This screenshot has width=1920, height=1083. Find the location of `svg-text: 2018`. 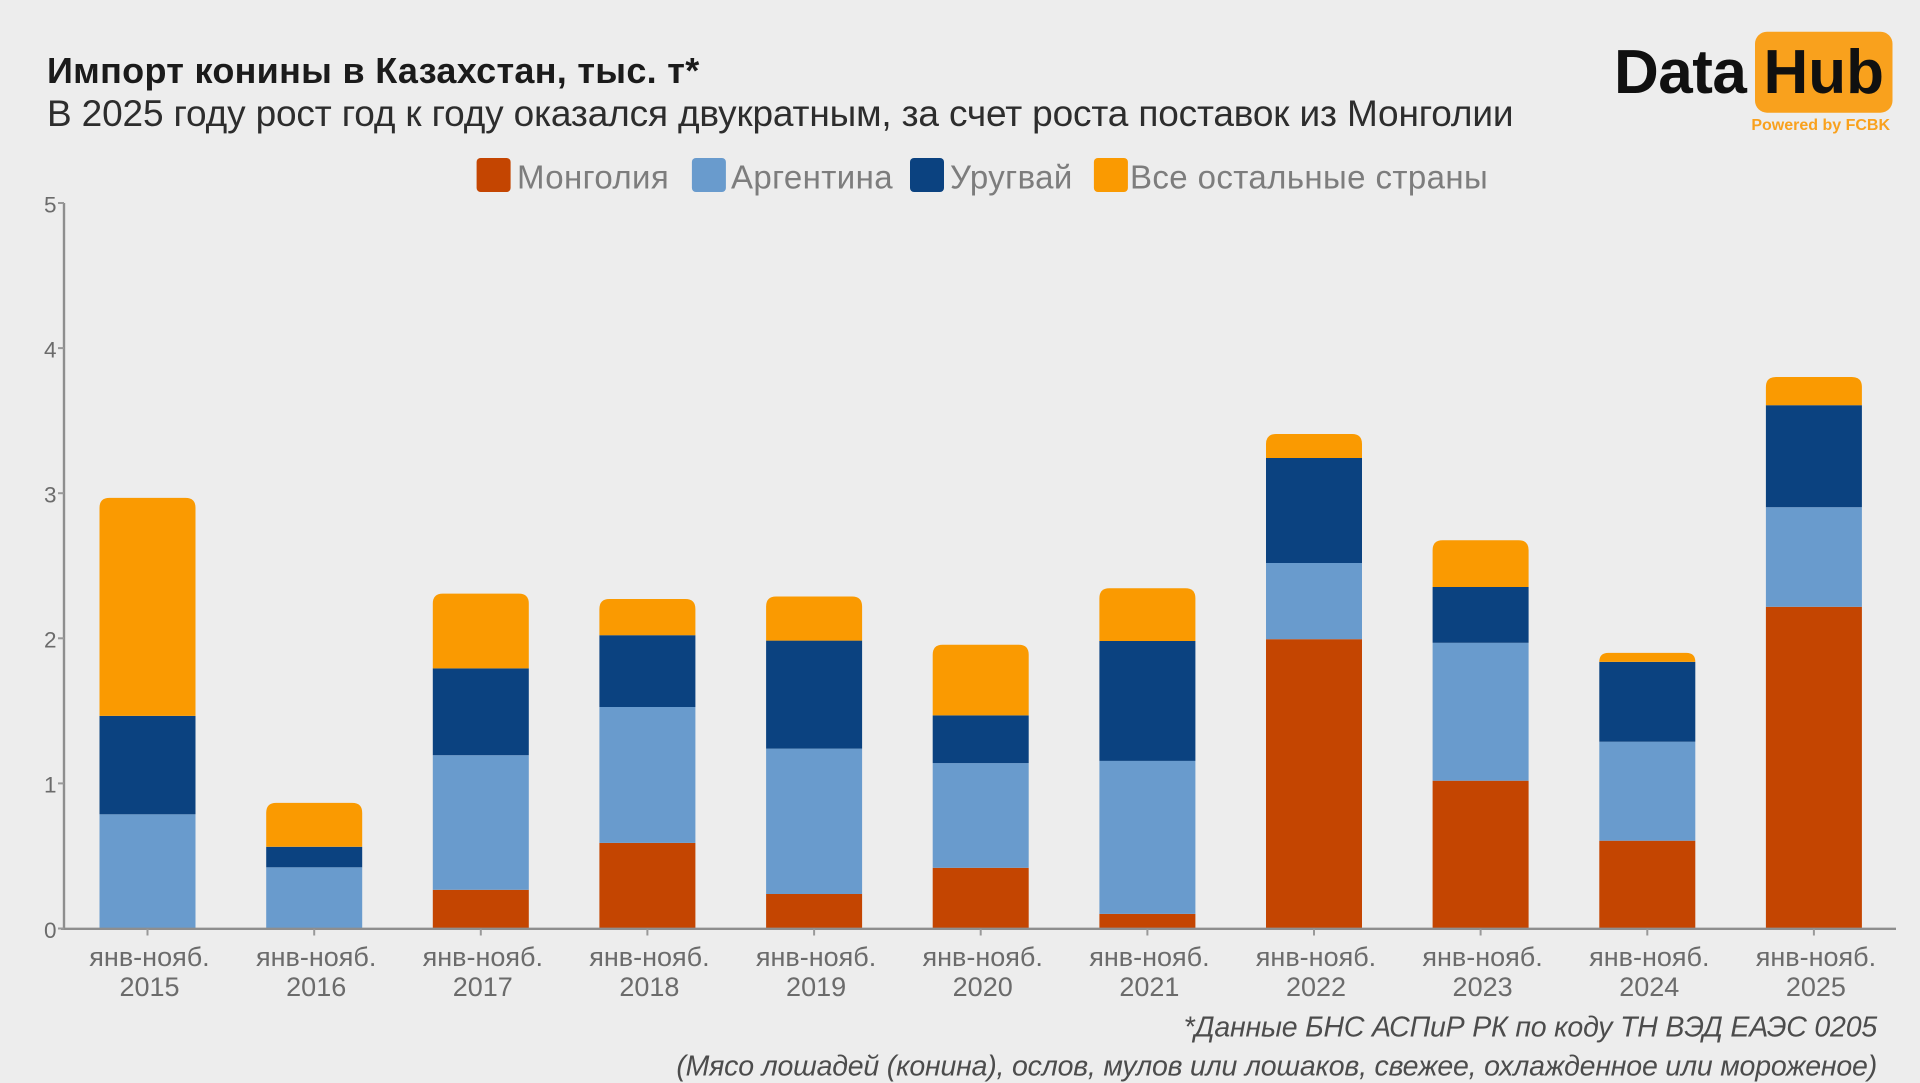

svg-text: 2018 is located at coordinates (649, 987).